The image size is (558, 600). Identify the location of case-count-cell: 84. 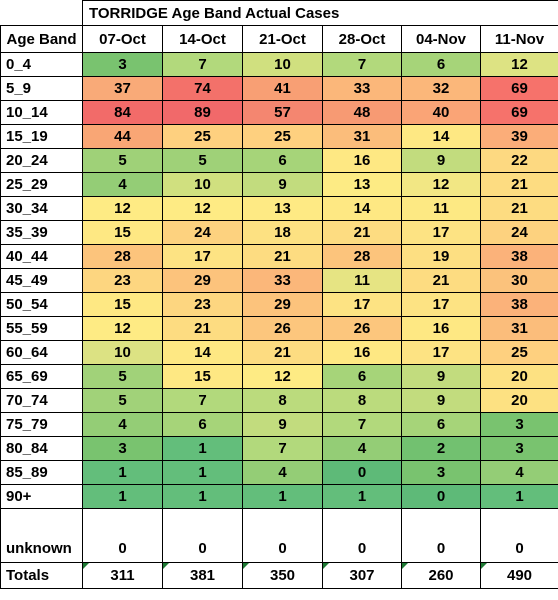
(122, 112).